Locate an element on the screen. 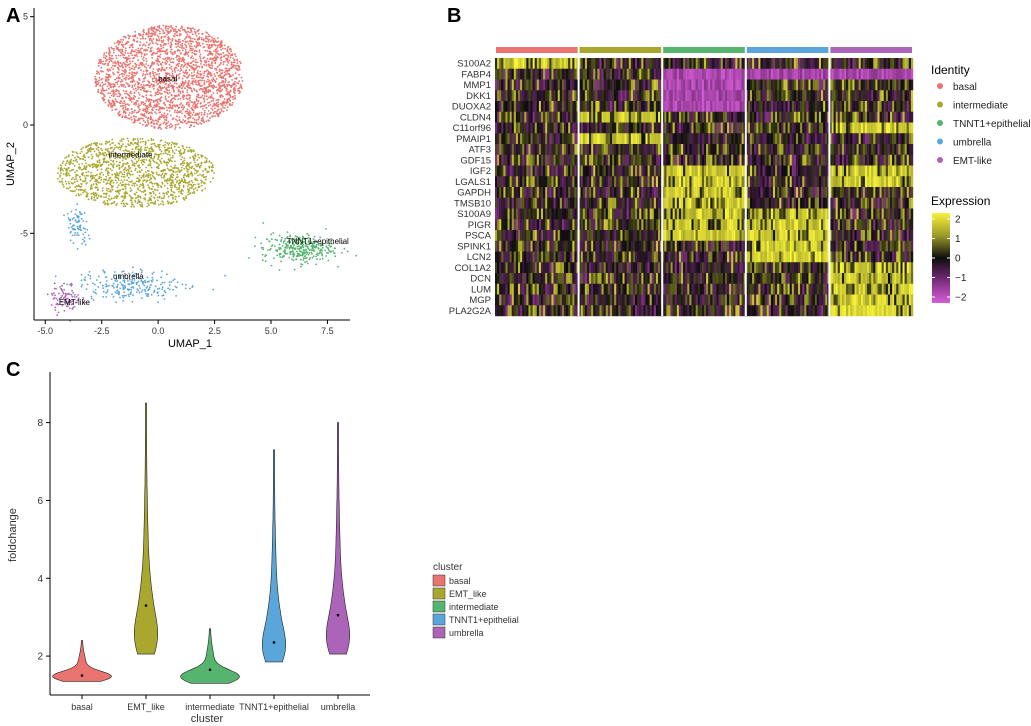 This screenshot has width=1031, height=726. umap-point-TNNT1+epithelial is located at coordinates (277, 255).